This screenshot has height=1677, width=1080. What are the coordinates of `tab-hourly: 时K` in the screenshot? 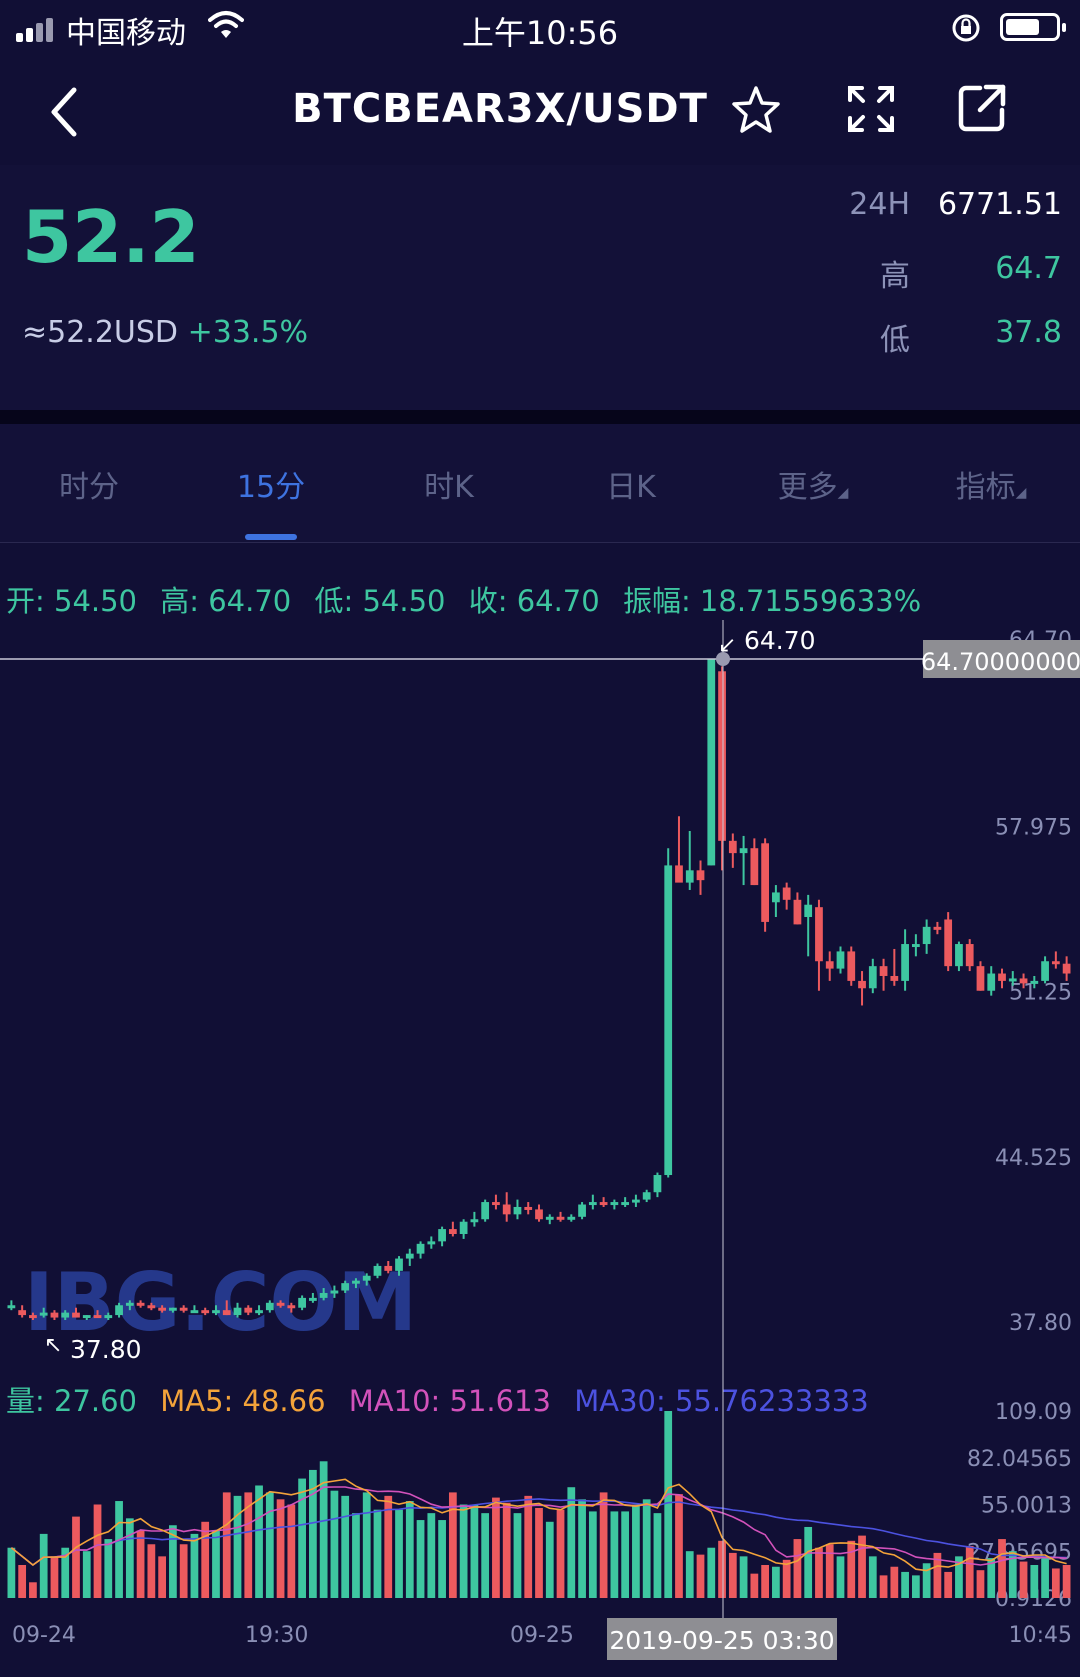 It's located at (449, 487).